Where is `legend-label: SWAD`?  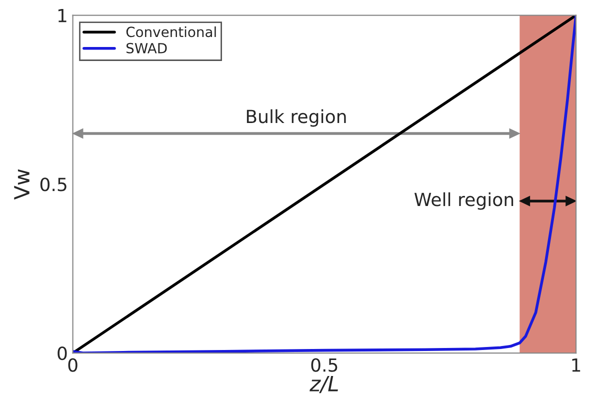
legend-label: SWAD is located at coordinates (146, 48).